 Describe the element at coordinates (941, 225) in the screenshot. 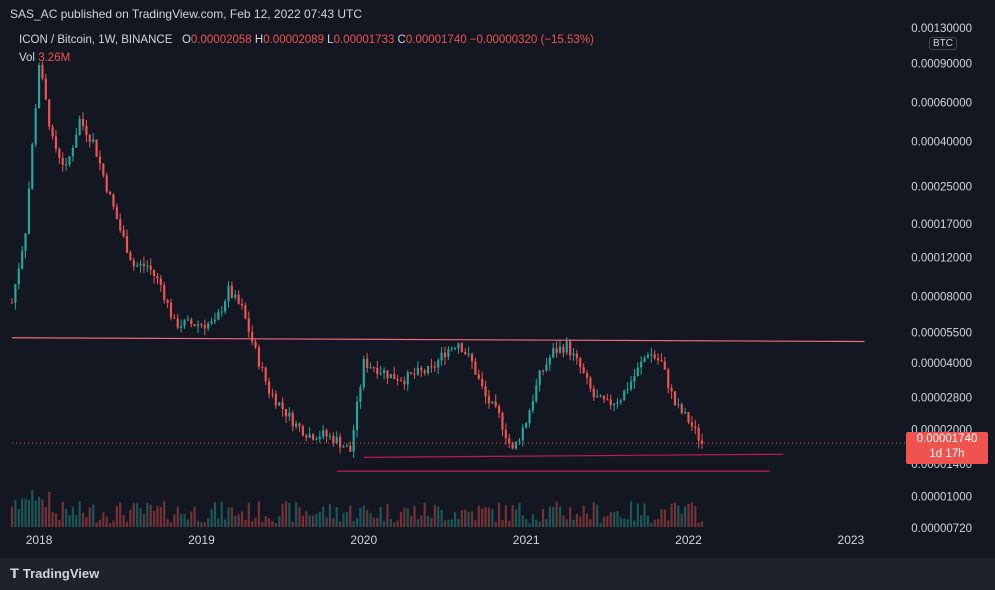

I see `y-tick-label: 0.00017000` at that location.